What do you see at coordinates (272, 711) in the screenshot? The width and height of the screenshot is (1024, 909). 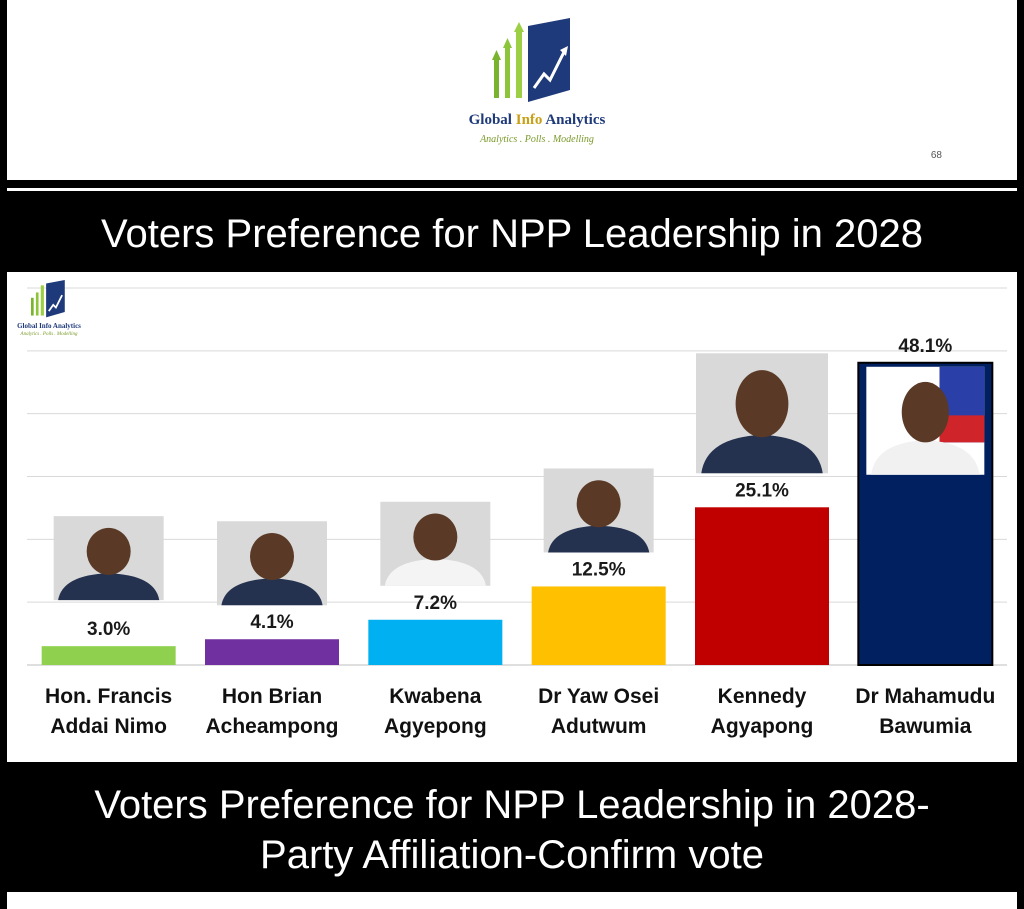 I see `x-tick-label: Hon Brian Acheampong` at bounding box center [272, 711].